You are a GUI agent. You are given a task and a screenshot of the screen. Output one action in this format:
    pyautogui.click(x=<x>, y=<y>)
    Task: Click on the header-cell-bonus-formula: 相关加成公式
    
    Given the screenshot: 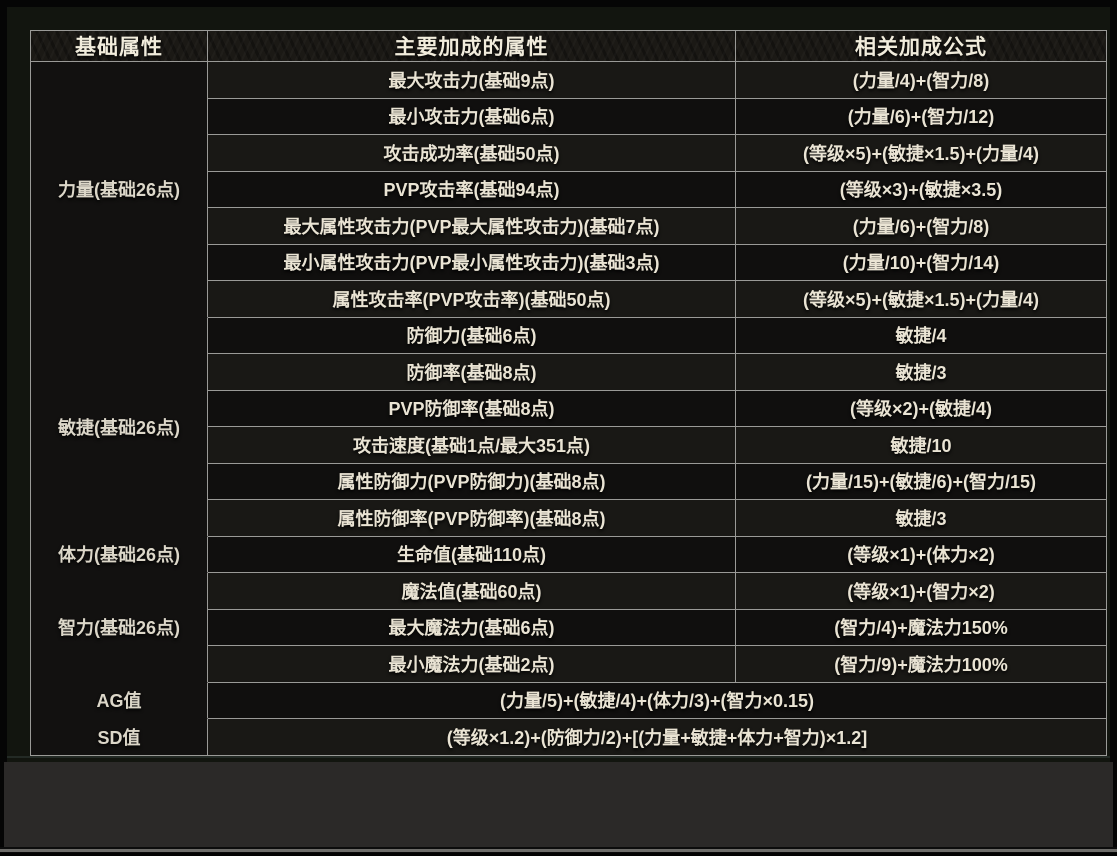 What is the action you would take?
    pyautogui.click(x=921, y=46)
    